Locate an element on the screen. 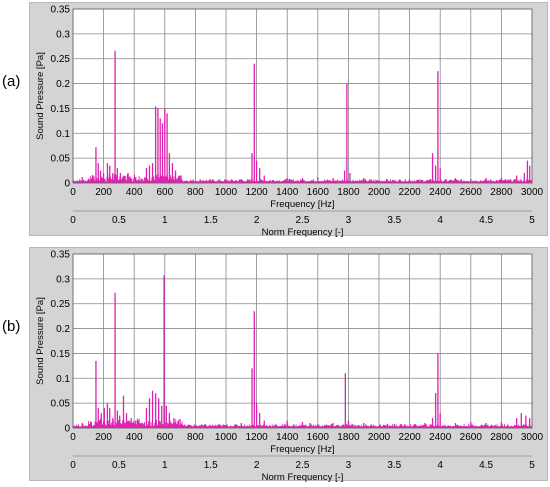  panel-label-a: (a) is located at coordinates (11, 81).